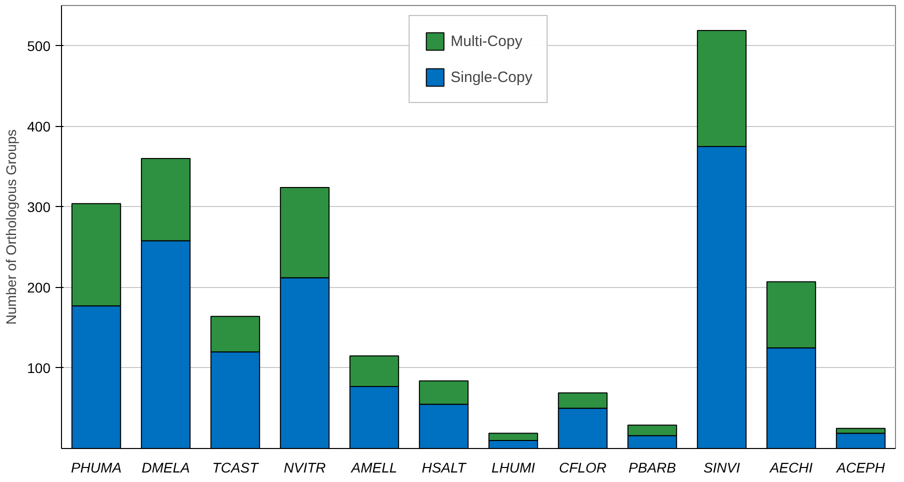 The height and width of the screenshot is (482, 904). I want to click on y-tick-label: 400, so click(39, 126).